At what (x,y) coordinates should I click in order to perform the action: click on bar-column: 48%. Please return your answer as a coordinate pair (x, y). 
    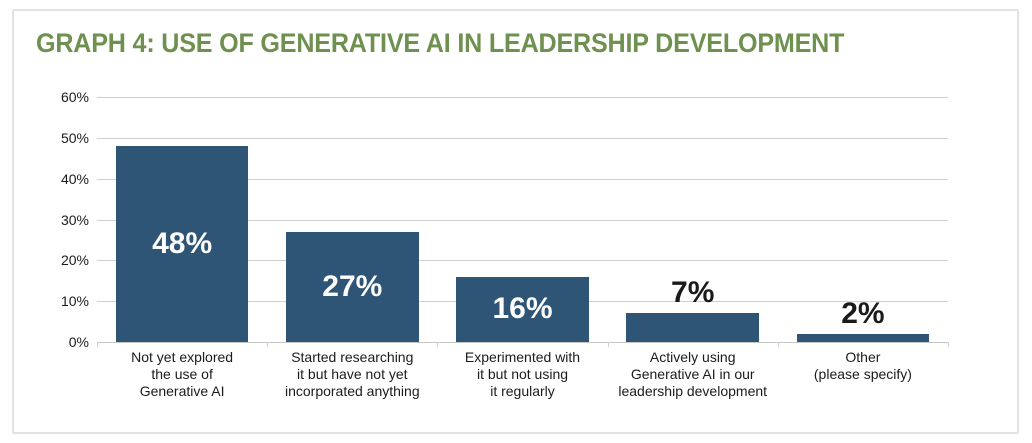
    Looking at the image, I should click on (182, 219).